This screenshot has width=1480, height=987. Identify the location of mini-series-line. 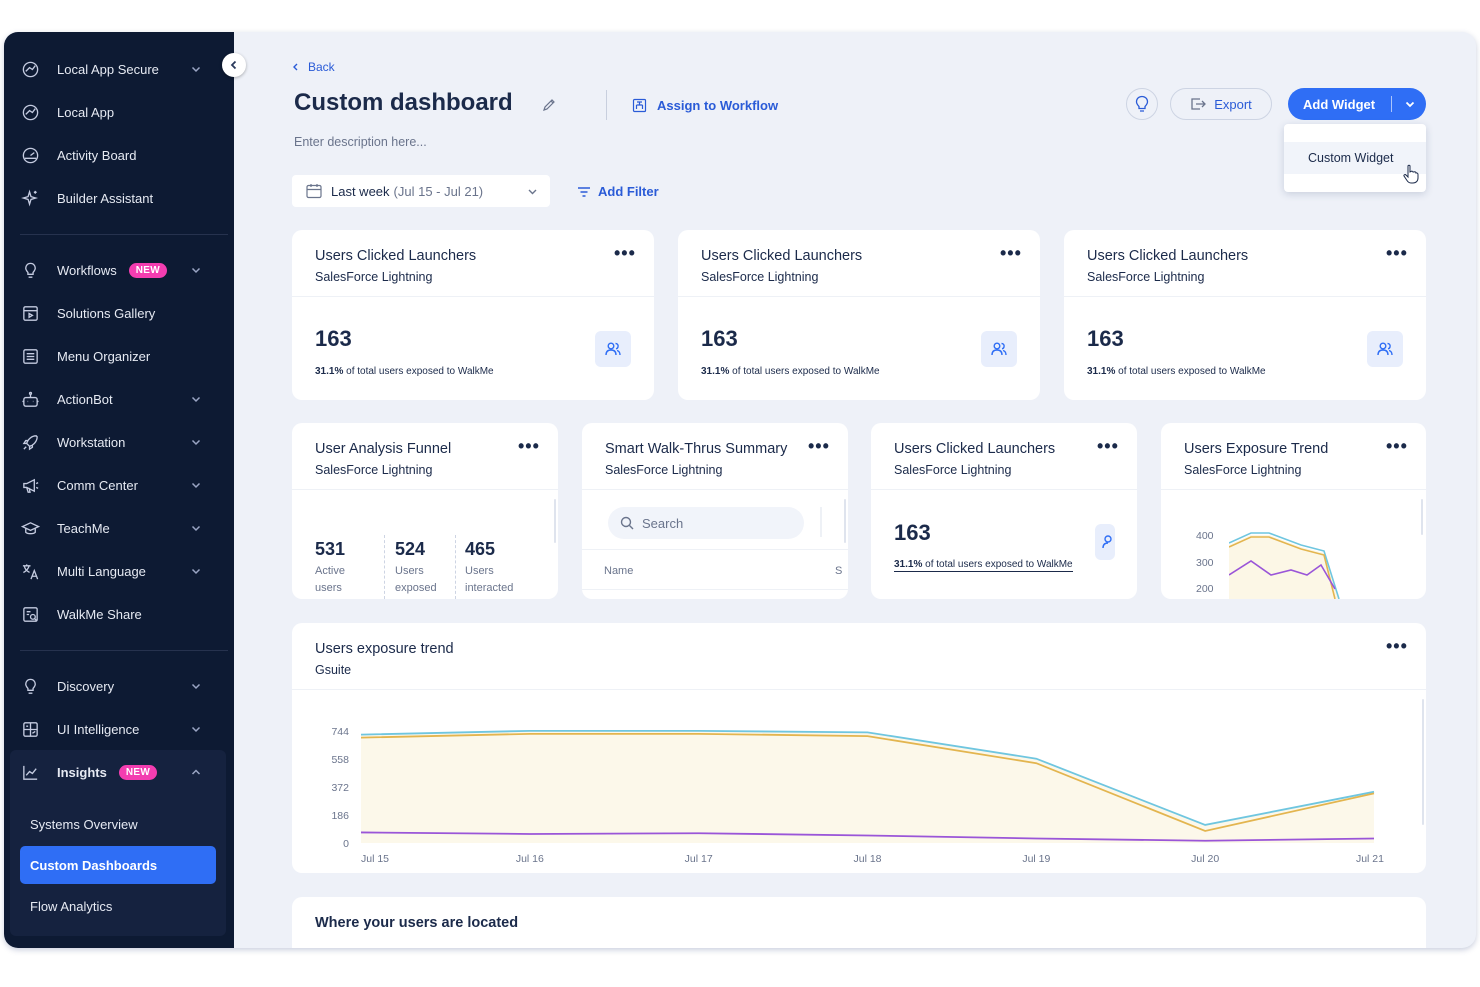
(1284, 565).